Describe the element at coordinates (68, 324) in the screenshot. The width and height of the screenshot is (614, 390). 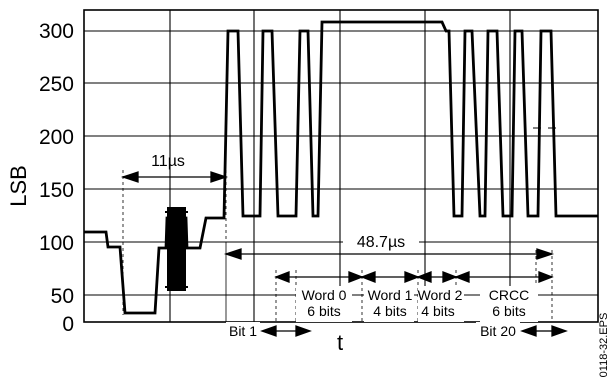
I see `y-tick-label: 0` at that location.